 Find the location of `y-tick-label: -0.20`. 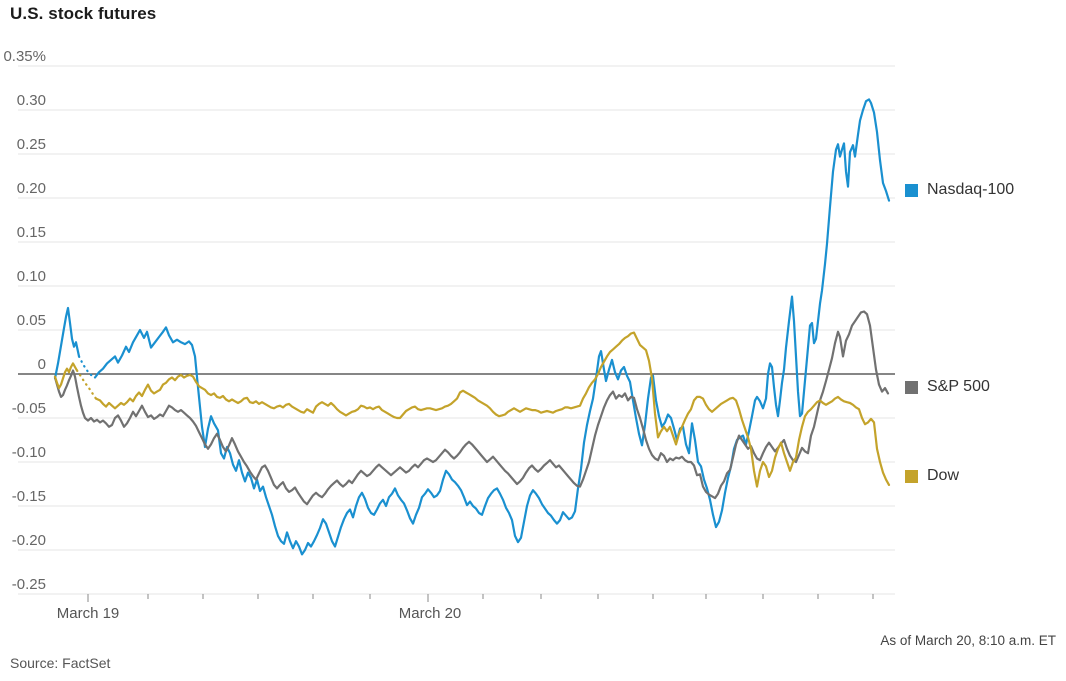

y-tick-label: -0.20 is located at coordinates (29, 540).